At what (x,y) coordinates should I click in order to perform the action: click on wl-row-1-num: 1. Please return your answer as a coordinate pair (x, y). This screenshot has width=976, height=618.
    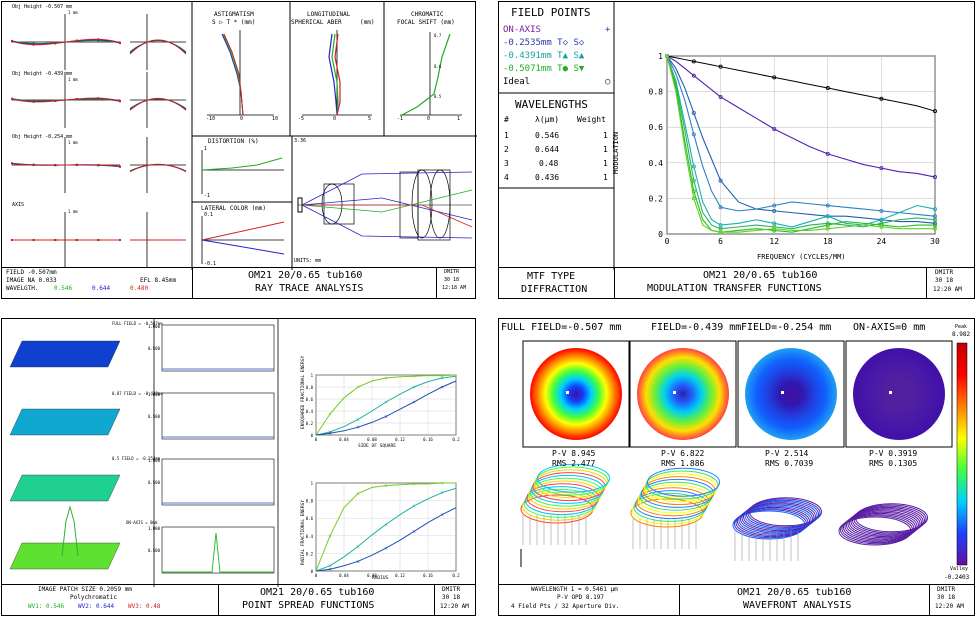
    Looking at the image, I should click on (506, 135).